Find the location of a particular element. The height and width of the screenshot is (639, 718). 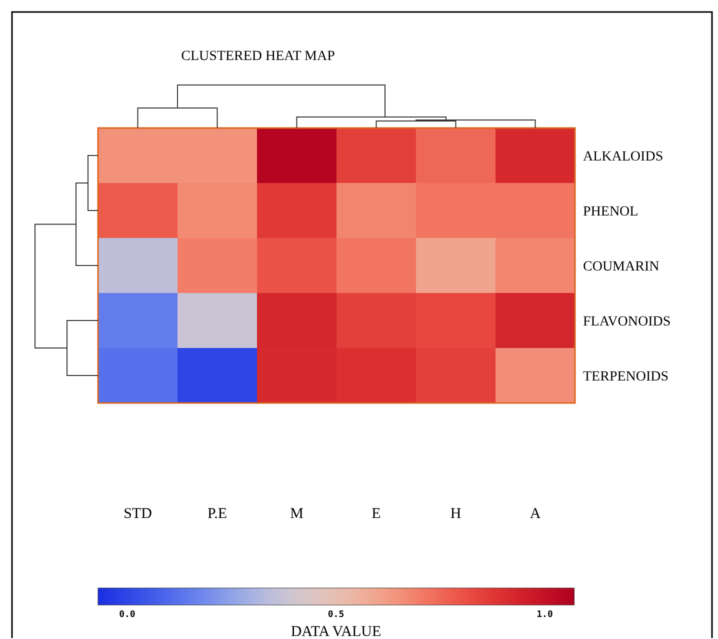

y-tick-label: COUMARIN is located at coordinates (621, 267).